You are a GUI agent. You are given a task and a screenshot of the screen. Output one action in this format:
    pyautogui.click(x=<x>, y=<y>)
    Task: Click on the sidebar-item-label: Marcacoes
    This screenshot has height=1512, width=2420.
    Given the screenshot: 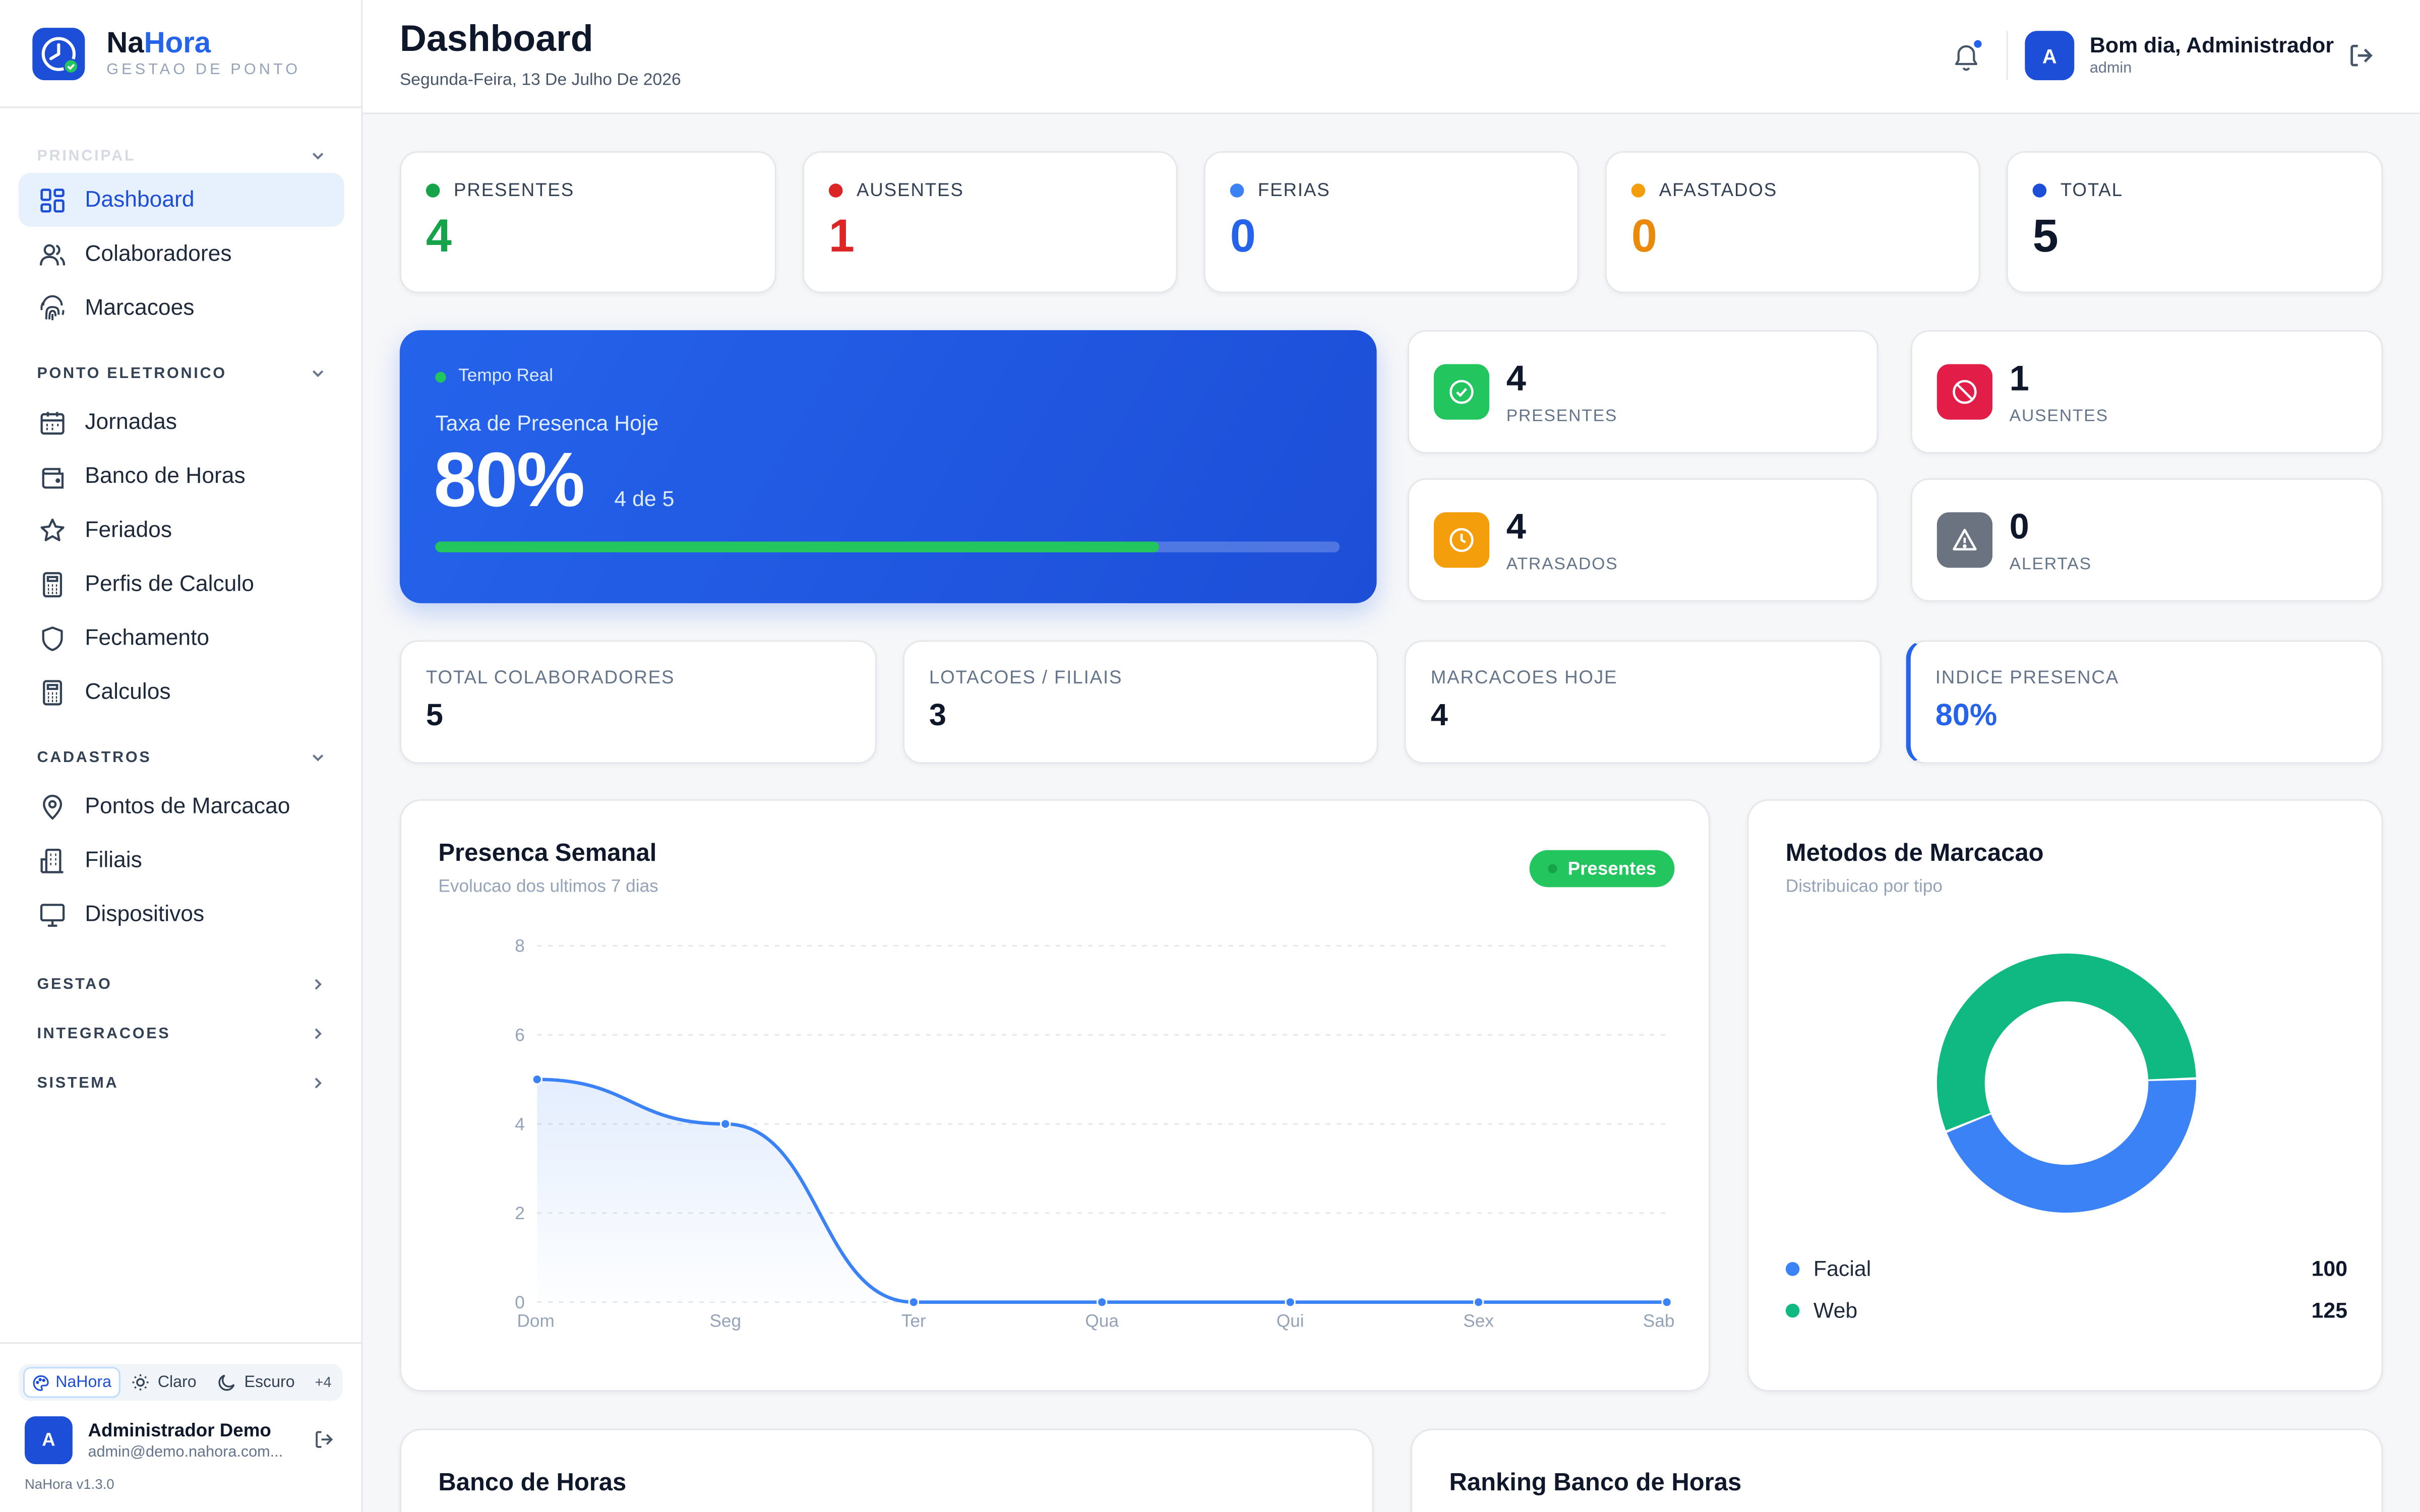 What is the action you would take?
    pyautogui.click(x=140, y=308)
    